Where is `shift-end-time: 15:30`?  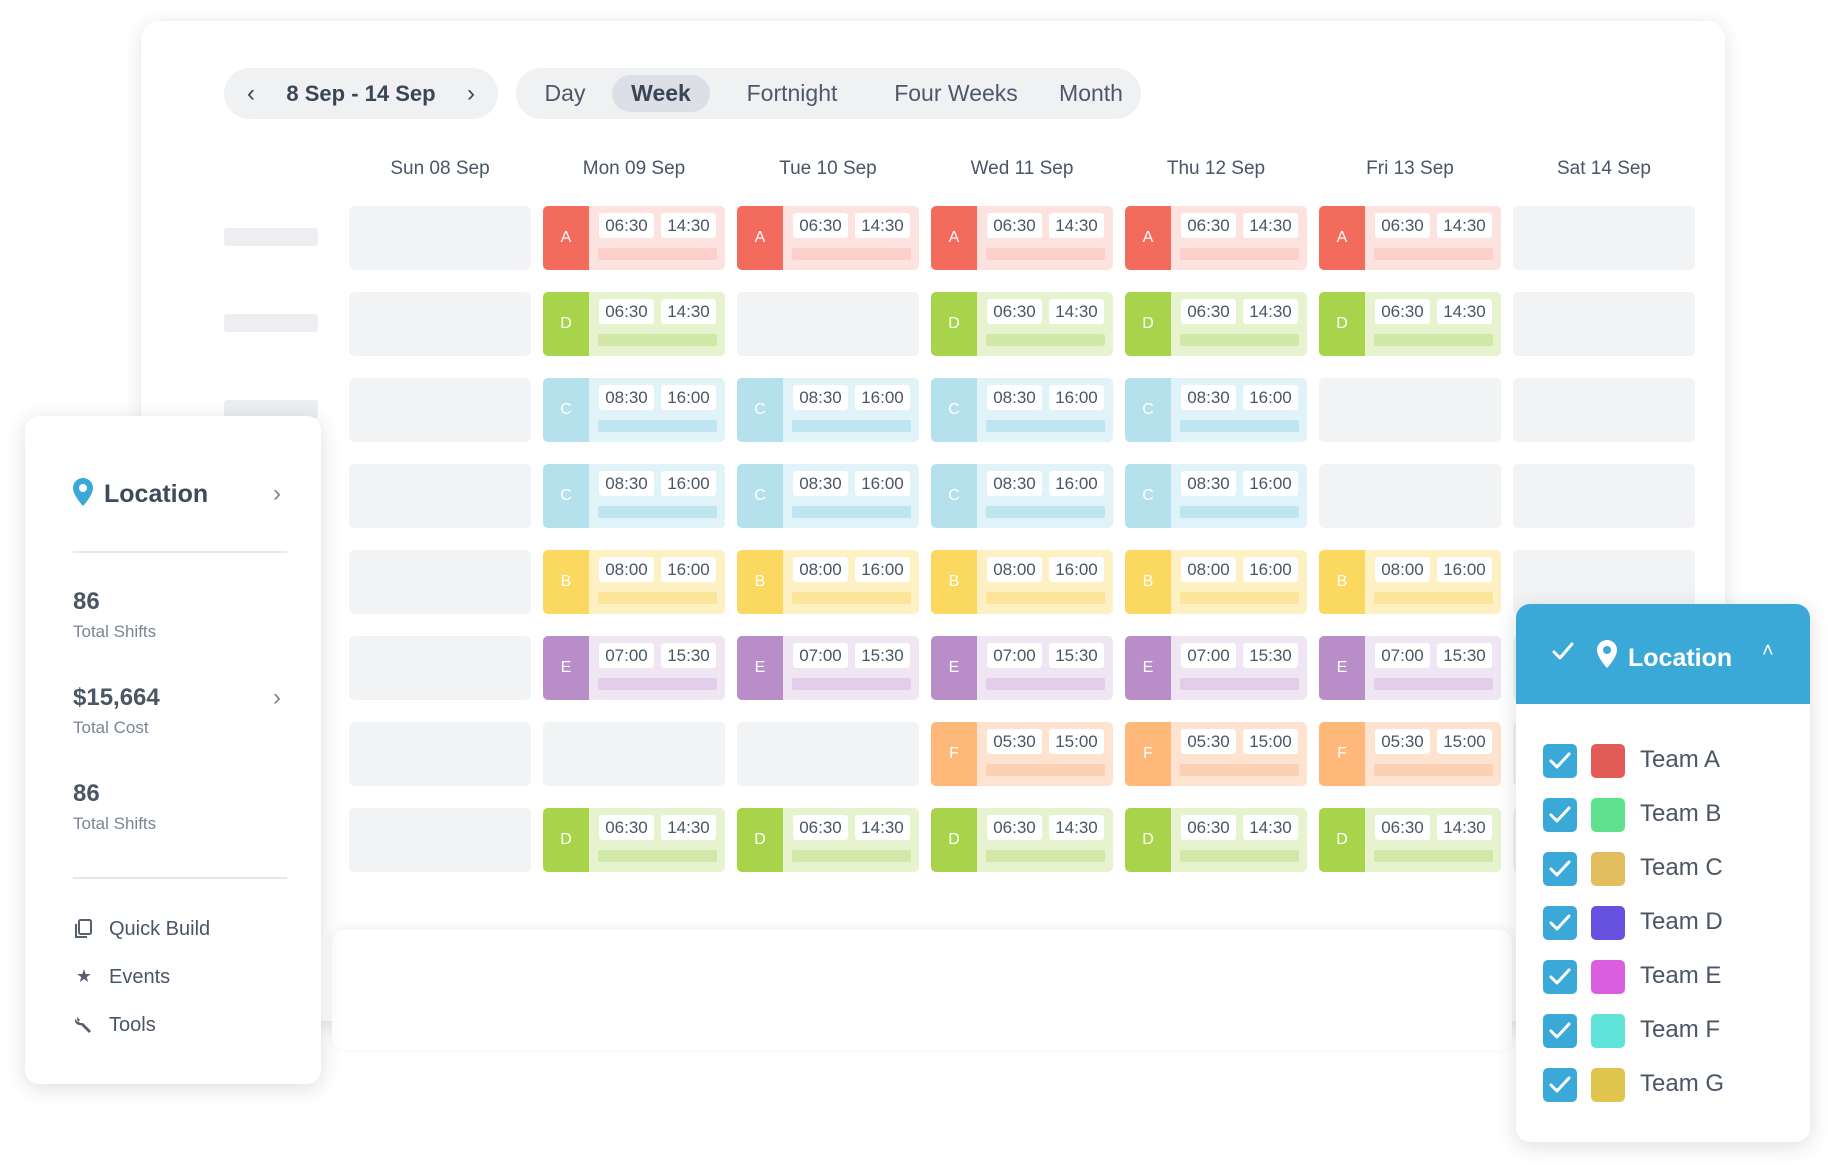 shift-end-time: 15:30 is located at coordinates (882, 655).